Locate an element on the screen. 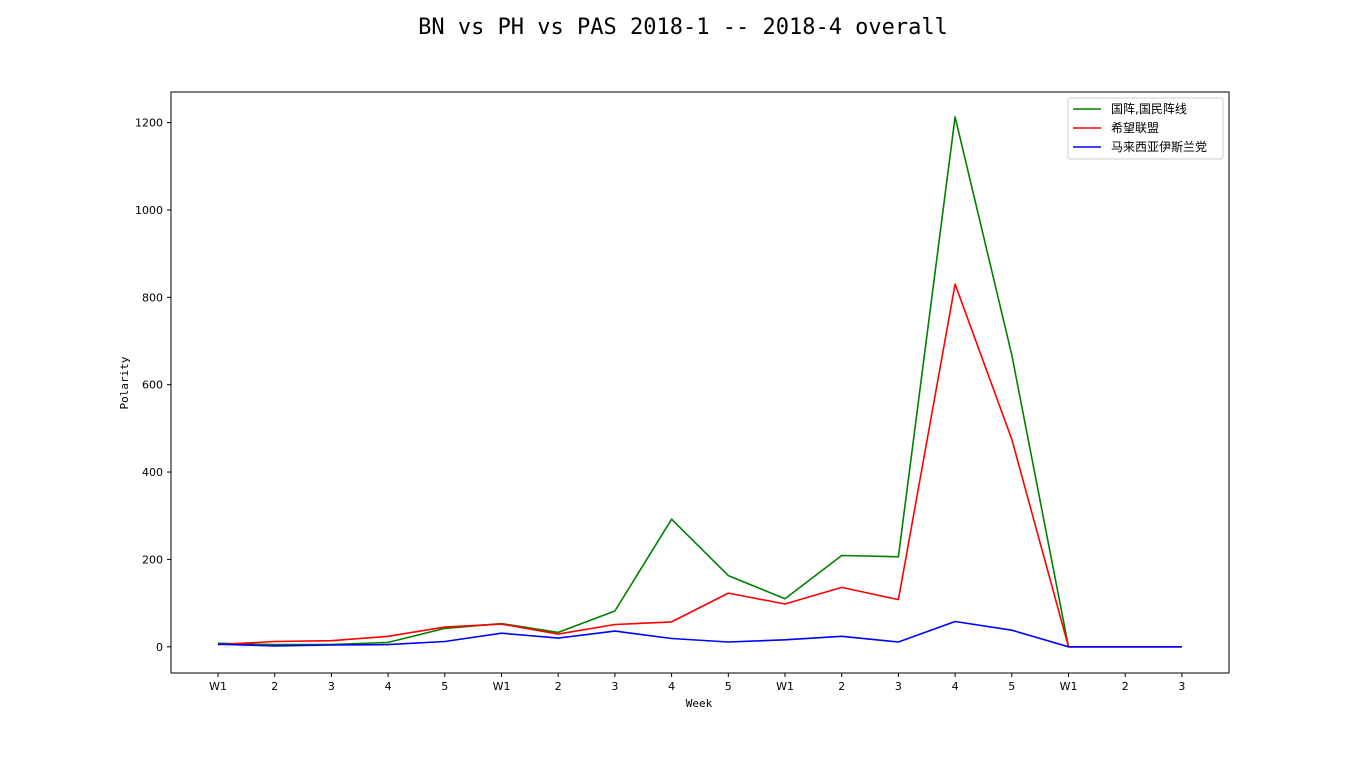 This screenshot has height=768, width=1366. y-tick-label: 200 is located at coordinates (152, 559).